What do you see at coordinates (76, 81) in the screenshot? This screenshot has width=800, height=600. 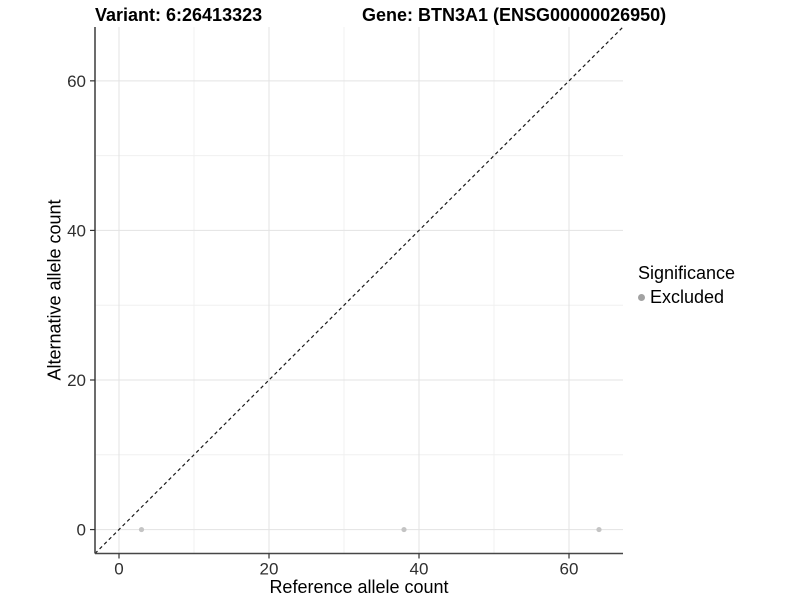 I see `y-tick-label: 60` at bounding box center [76, 81].